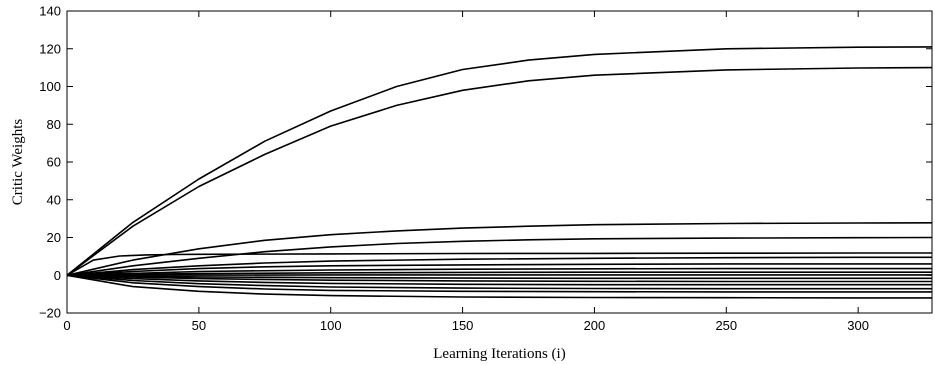 This screenshot has height=365, width=935. Describe the element at coordinates (499, 354) in the screenshot. I see `x-axis-label: Learning Iterations (i)` at that location.